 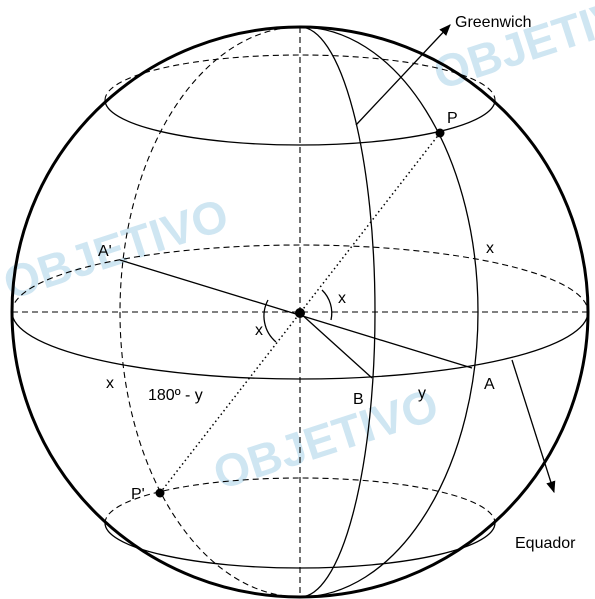 What do you see at coordinates (422, 393) in the screenshot?
I see `label: y` at bounding box center [422, 393].